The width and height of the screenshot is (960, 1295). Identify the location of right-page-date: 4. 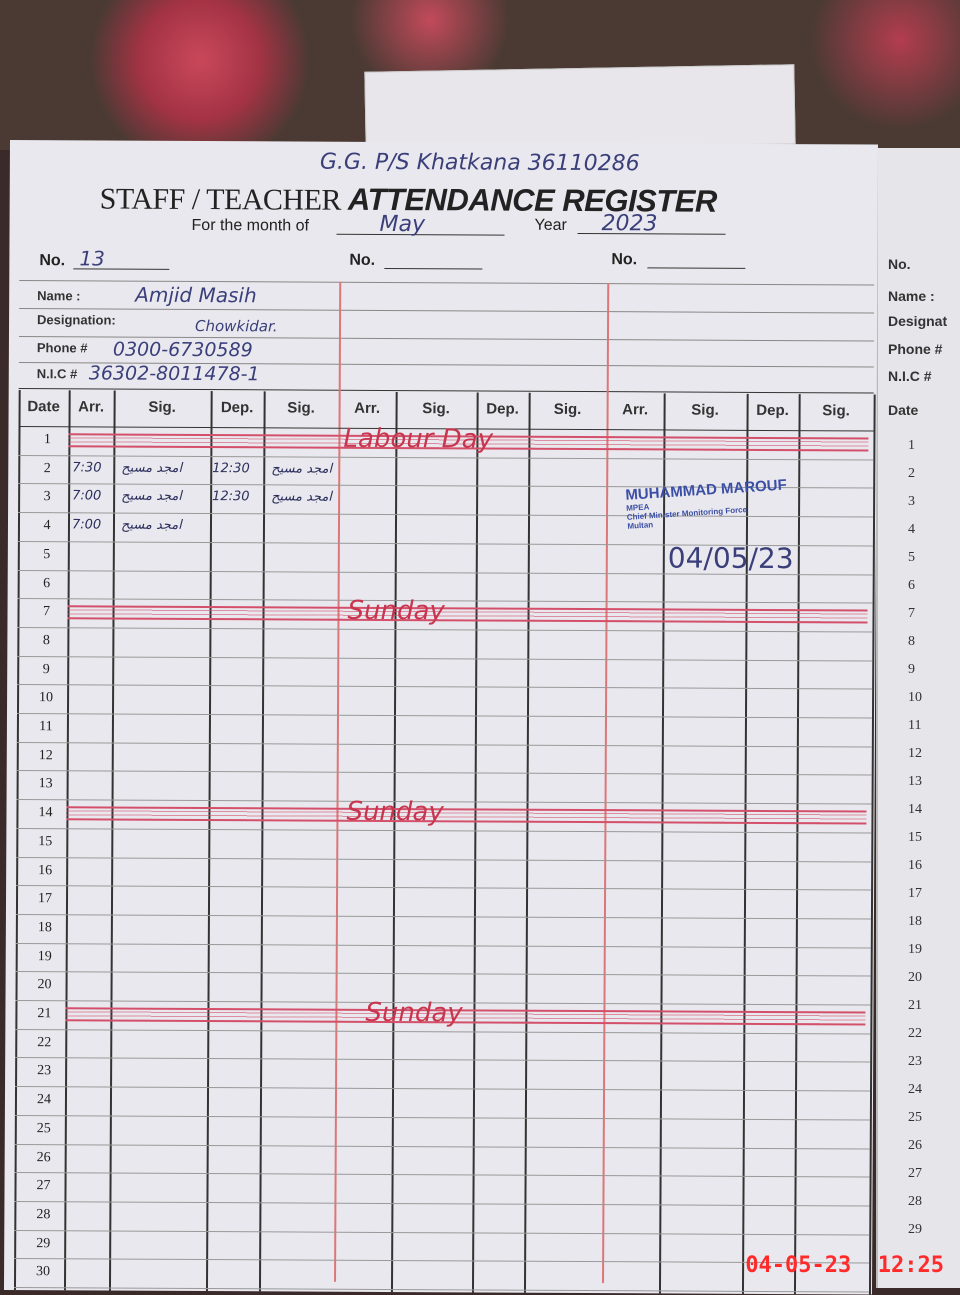
(911, 529).